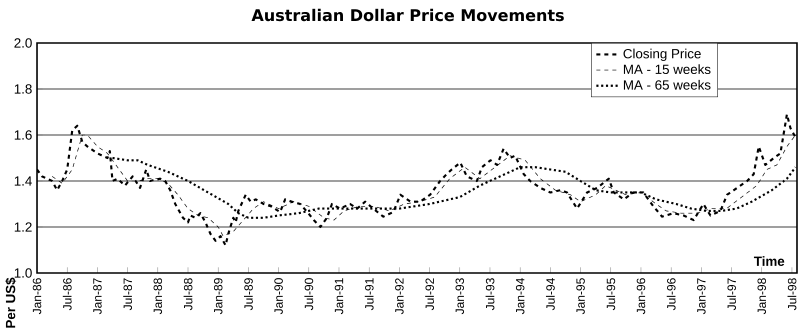 The height and width of the screenshot is (335, 800). Describe the element at coordinates (369, 294) in the screenshot. I see `x-tick-label: Jul-91` at that location.